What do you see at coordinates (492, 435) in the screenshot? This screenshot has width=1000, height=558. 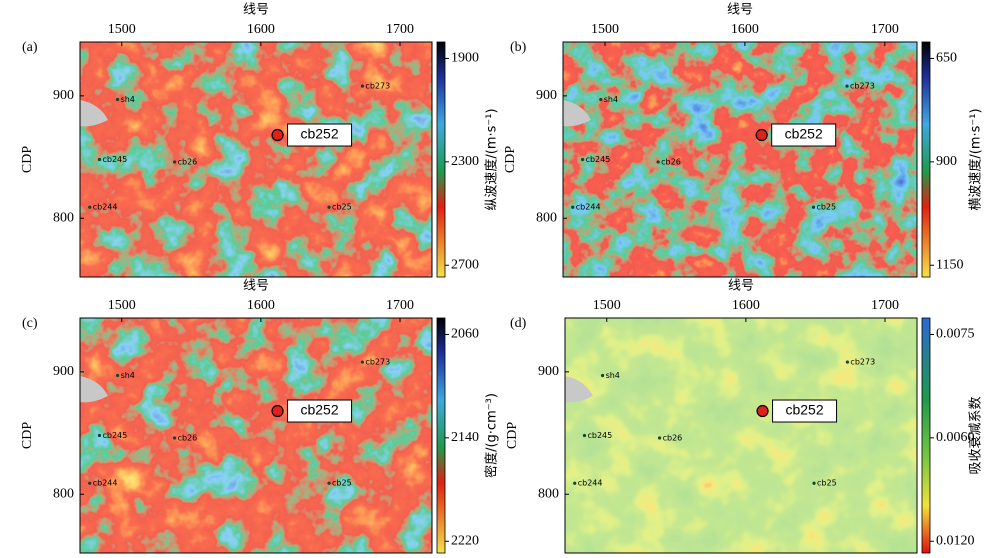 I see `colorbar-label: 密度/(g·cm⁻³)` at bounding box center [492, 435].